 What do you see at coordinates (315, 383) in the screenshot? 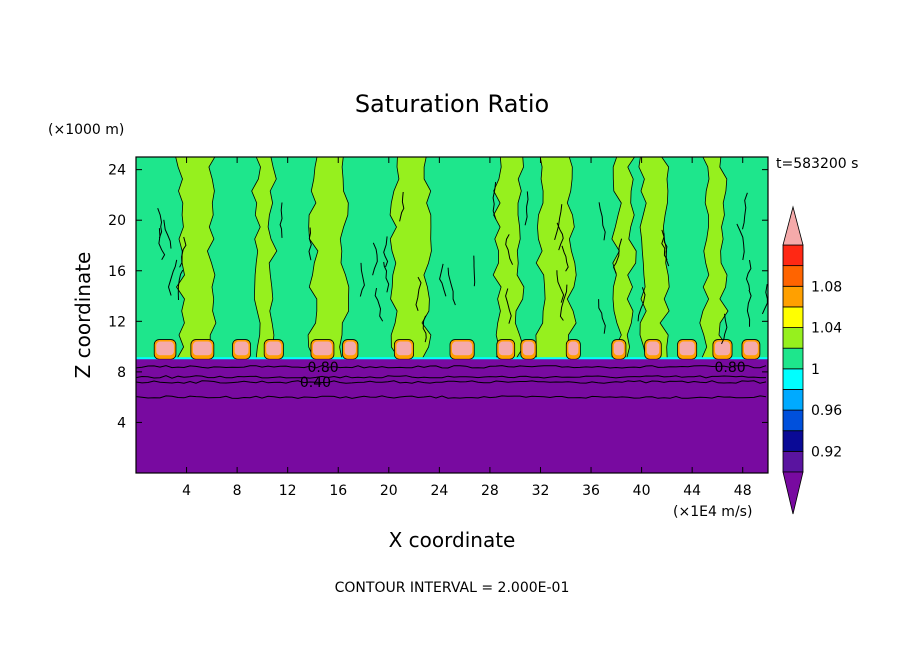
I see `contour-label: 0.40` at bounding box center [315, 383].